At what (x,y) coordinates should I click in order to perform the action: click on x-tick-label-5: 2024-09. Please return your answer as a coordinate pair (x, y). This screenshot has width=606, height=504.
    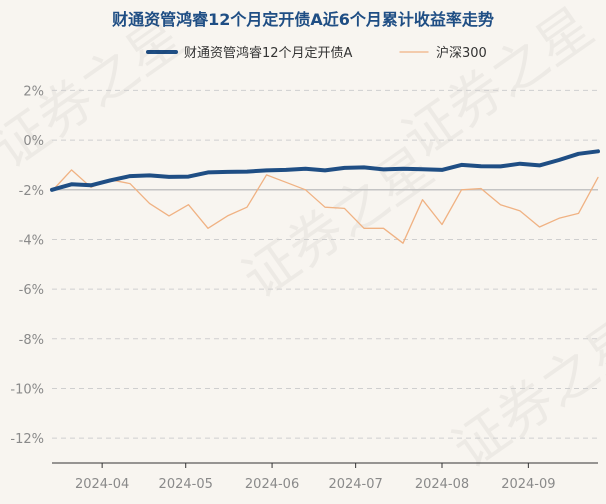
    Looking at the image, I should click on (528, 484).